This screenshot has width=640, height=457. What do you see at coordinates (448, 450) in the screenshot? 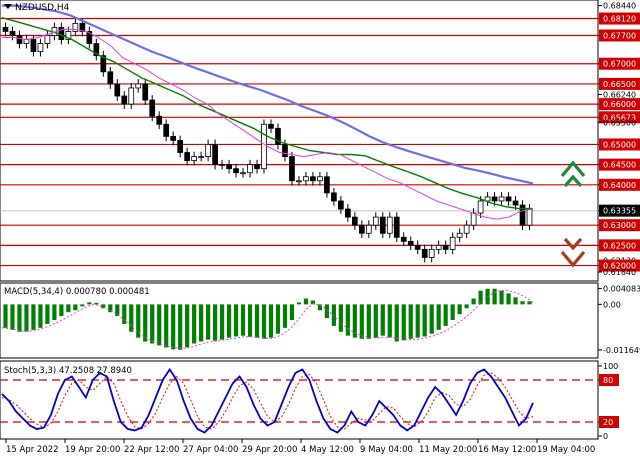
I see `time-tick-label: 11 May 20:00` at bounding box center [448, 450].